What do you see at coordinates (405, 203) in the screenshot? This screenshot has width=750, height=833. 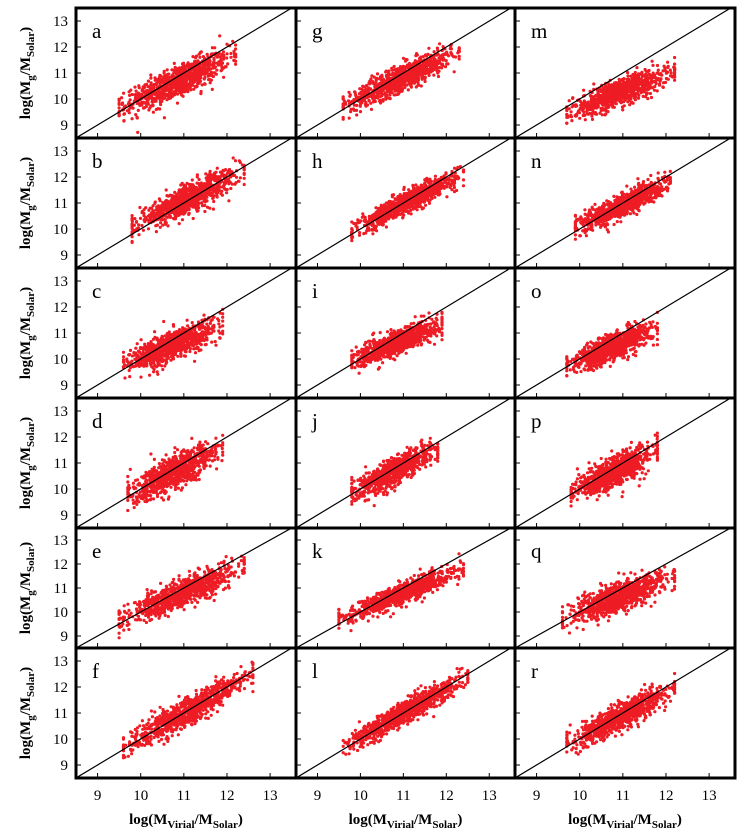 I see `panel-h: h` at bounding box center [405, 203].